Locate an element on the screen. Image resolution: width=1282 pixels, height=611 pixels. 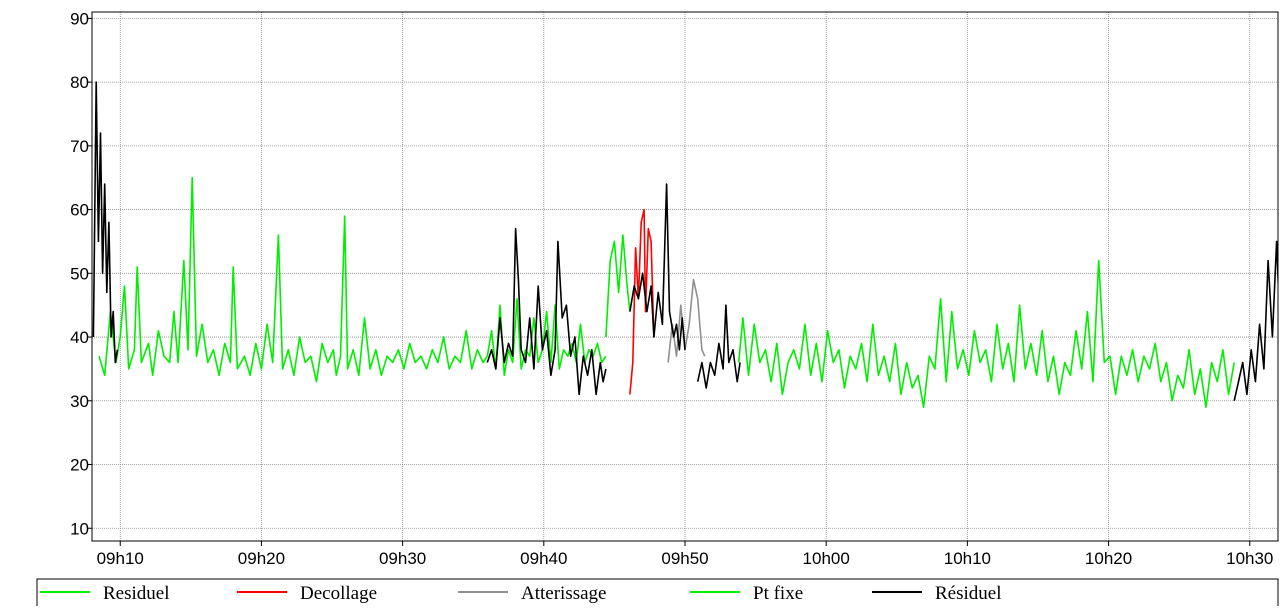
y-tick-label: 90 is located at coordinates (79, 18).